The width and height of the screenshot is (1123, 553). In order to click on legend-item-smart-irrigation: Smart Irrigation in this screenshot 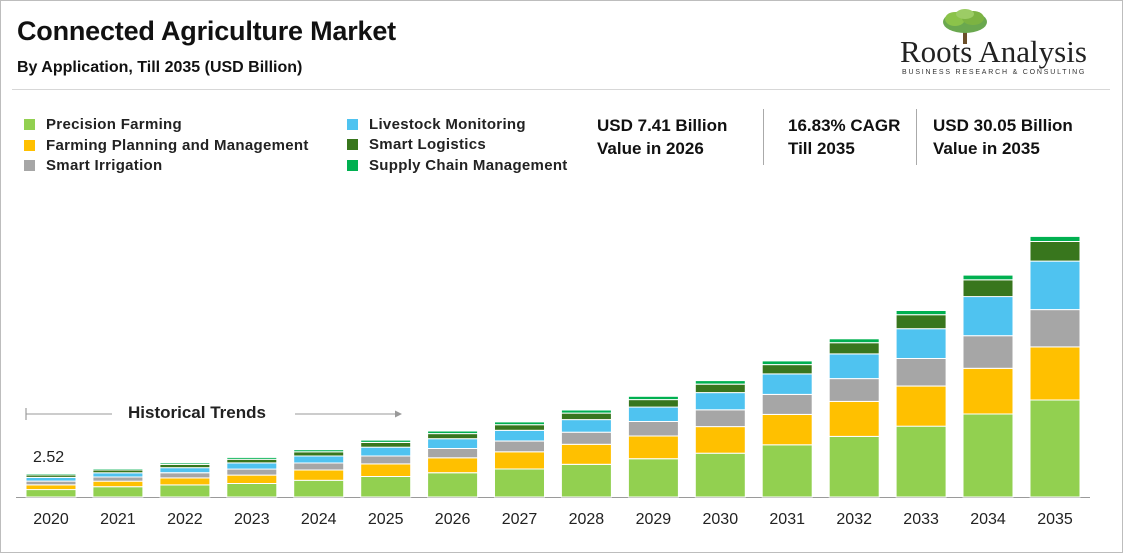, I will do `click(93, 165)`.